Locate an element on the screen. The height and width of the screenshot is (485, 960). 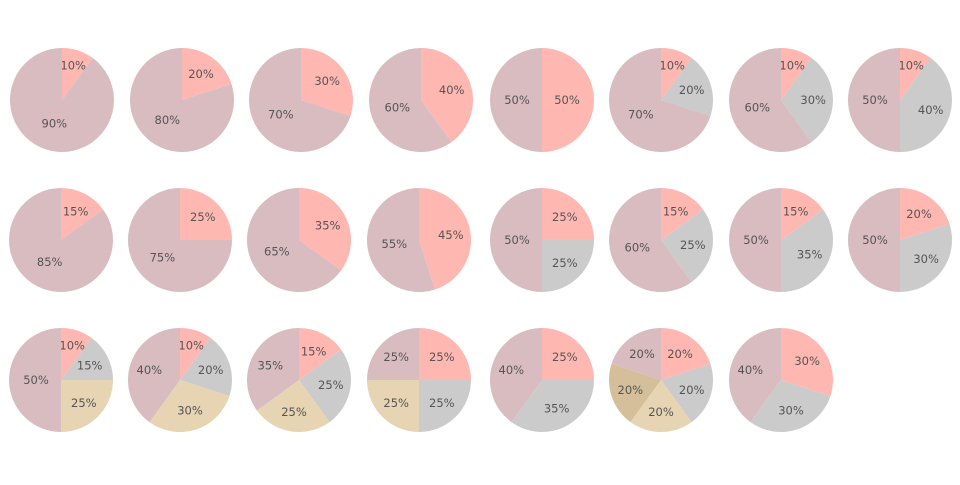
pie-chart-20: 25% 25% 25% 25% is located at coordinates (419, 380).